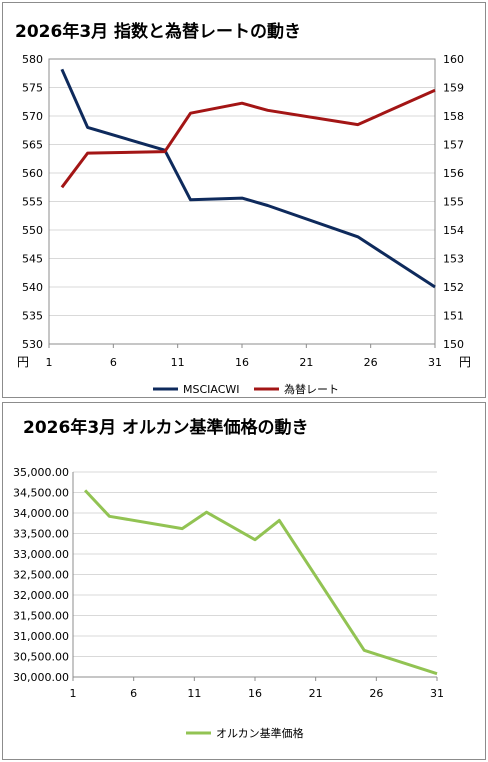 The image size is (488, 762). What do you see at coordinates (32, 173) in the screenshot?
I see `y-left-tick-label: 560` at bounding box center [32, 173].